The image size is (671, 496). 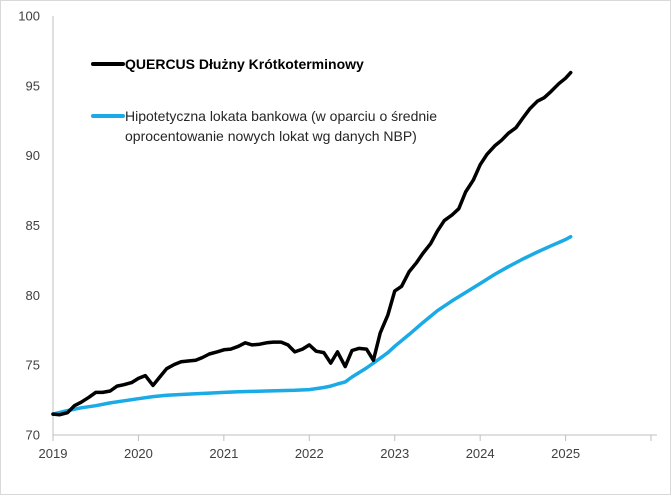 What do you see at coordinates (352, 438) in the screenshot?
I see `x-tick-marks` at bounding box center [352, 438].